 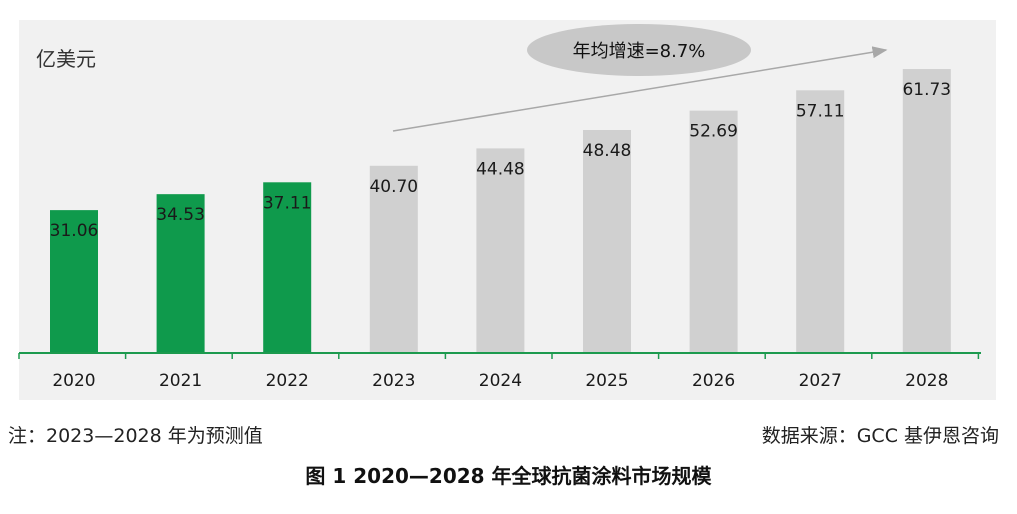 I want to click on data-label-2025: 48.48, so click(x=607, y=151).